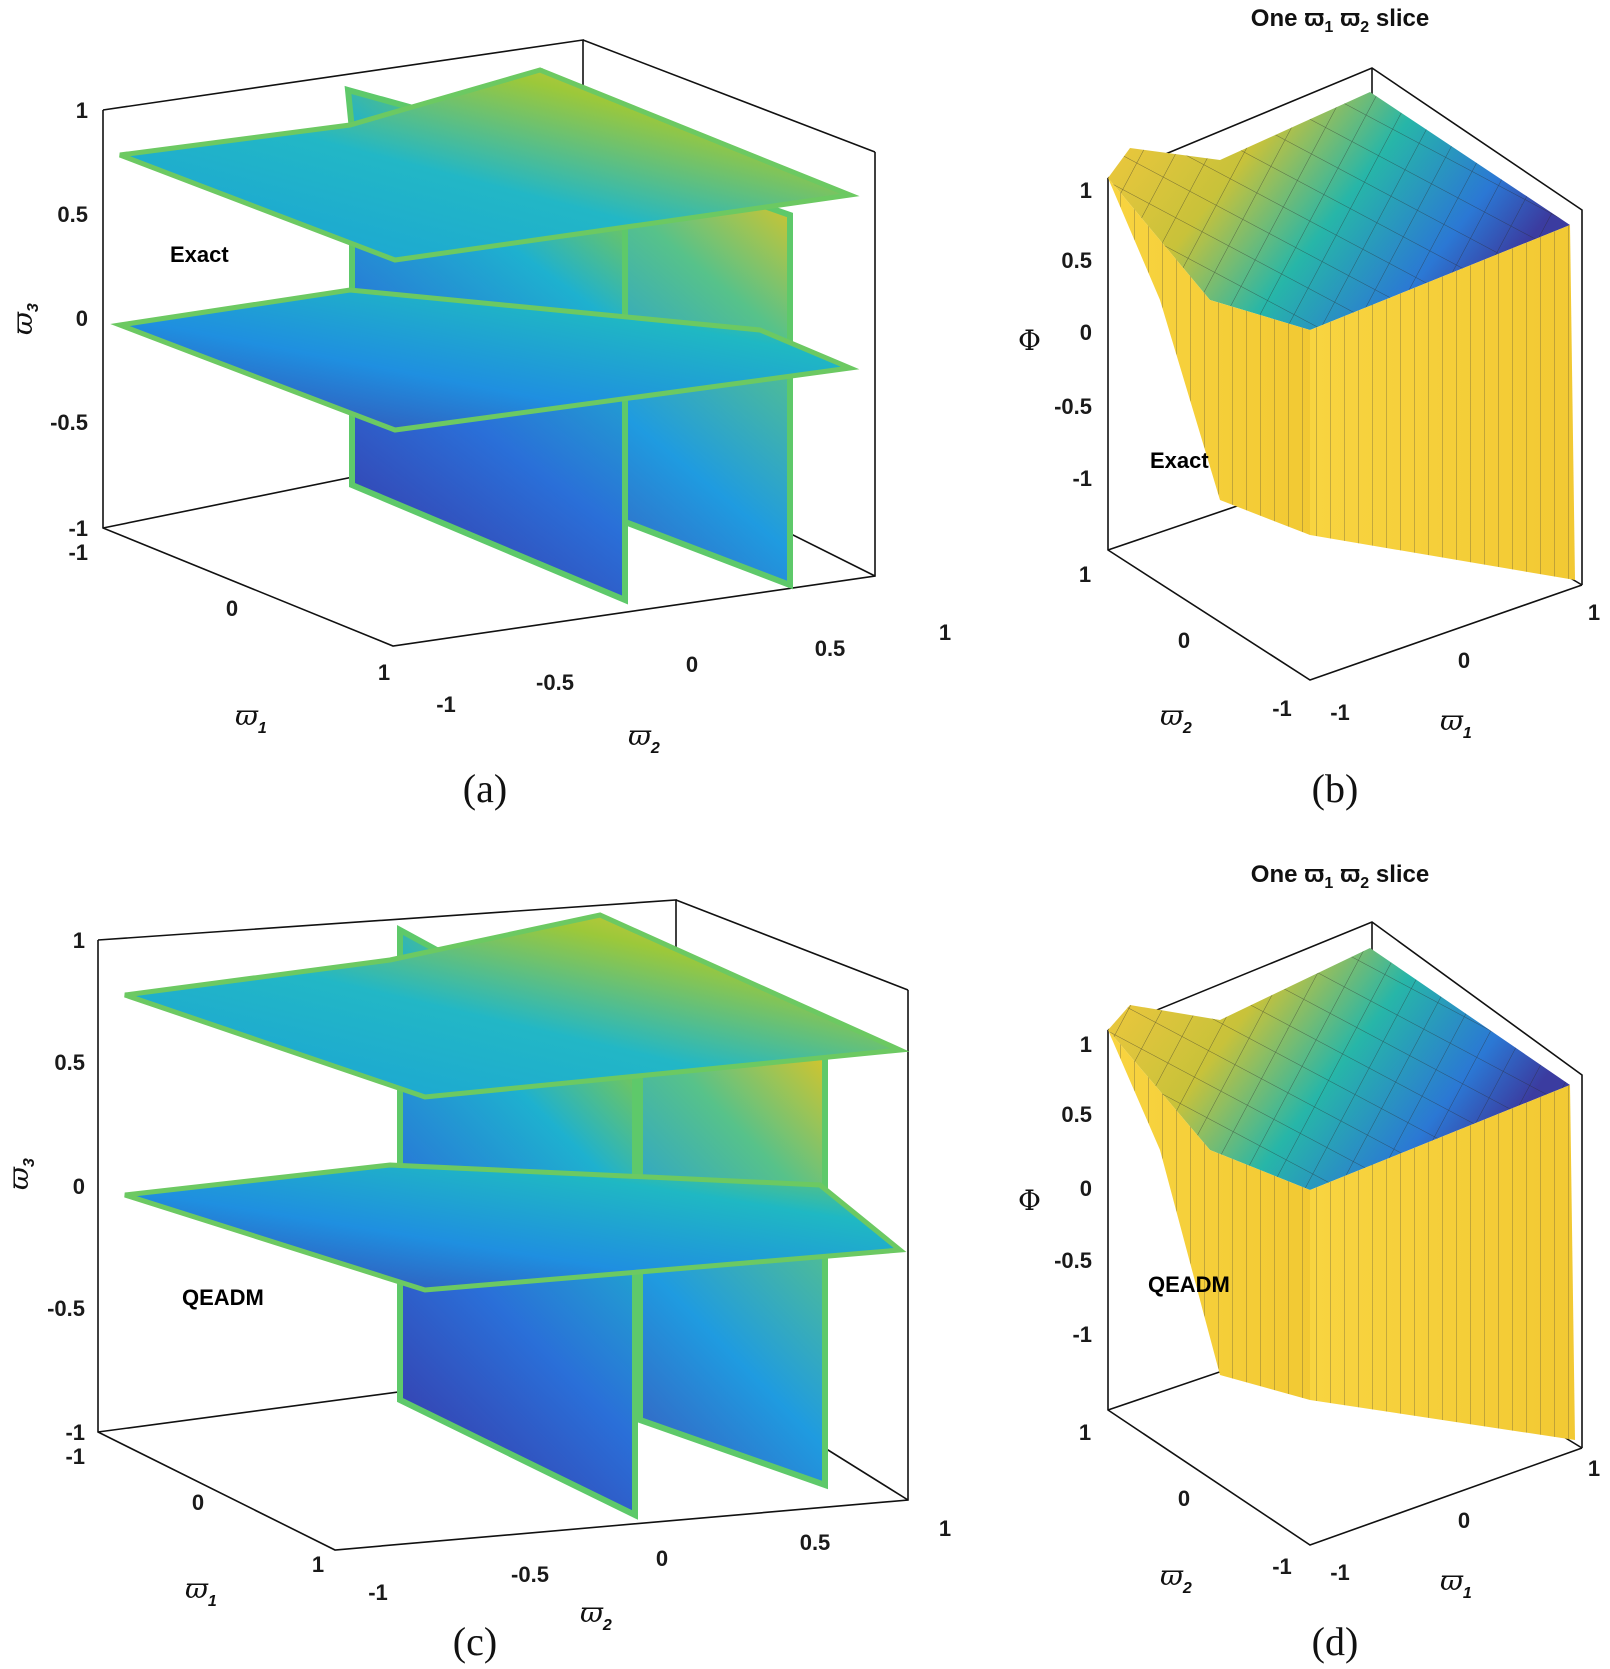 The height and width of the screenshot is (1669, 1610). What do you see at coordinates (1335, 1641) in the screenshot?
I see `panel-caption: (d)` at bounding box center [1335, 1641].